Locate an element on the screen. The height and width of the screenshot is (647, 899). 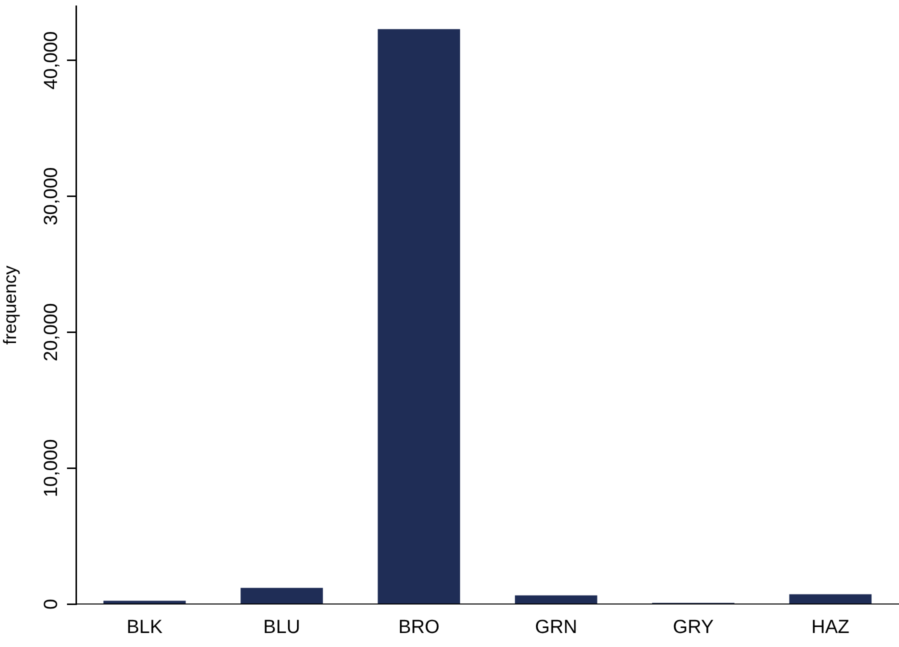
x-tick-label: BLK is located at coordinates (144, 627).